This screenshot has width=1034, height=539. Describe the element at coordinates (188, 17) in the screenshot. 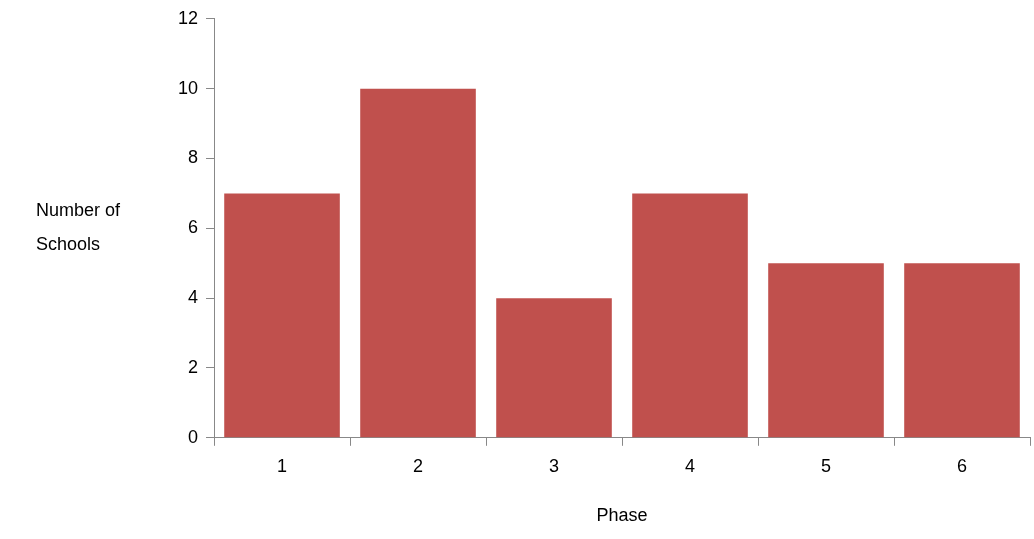

I see `y-tick-label: 12` at that location.